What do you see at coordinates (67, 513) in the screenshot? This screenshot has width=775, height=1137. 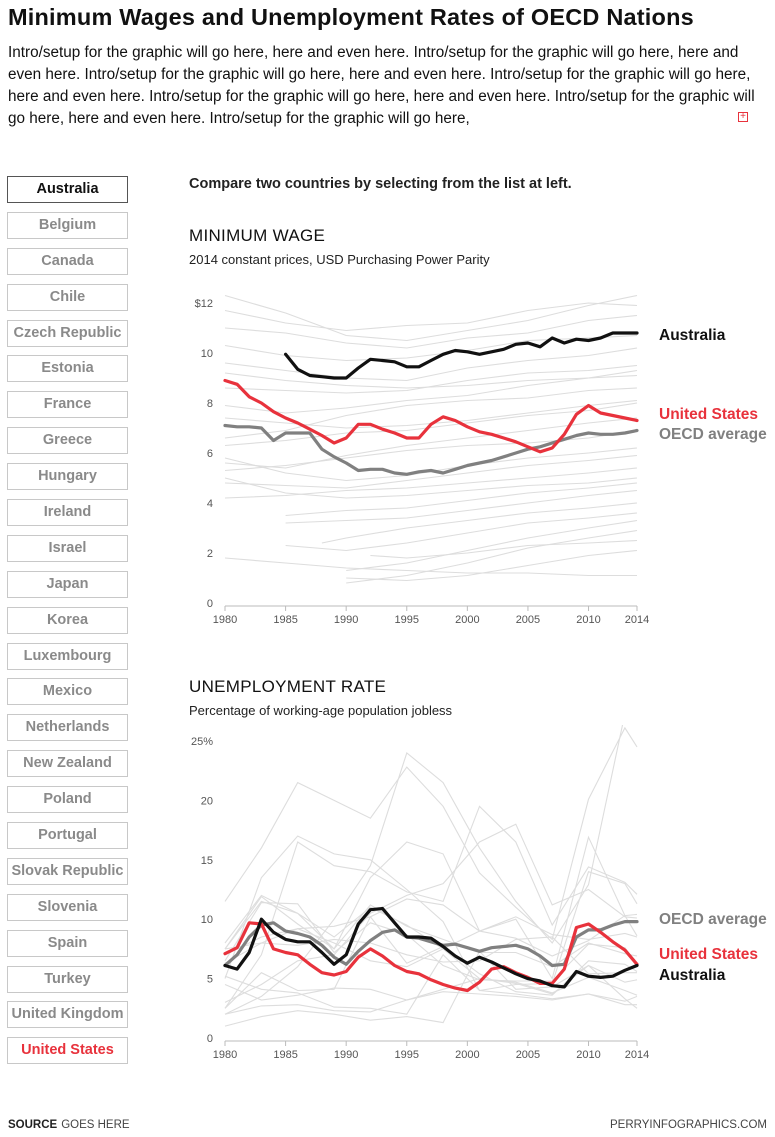 I see `country-button-ireland: Ireland` at bounding box center [67, 513].